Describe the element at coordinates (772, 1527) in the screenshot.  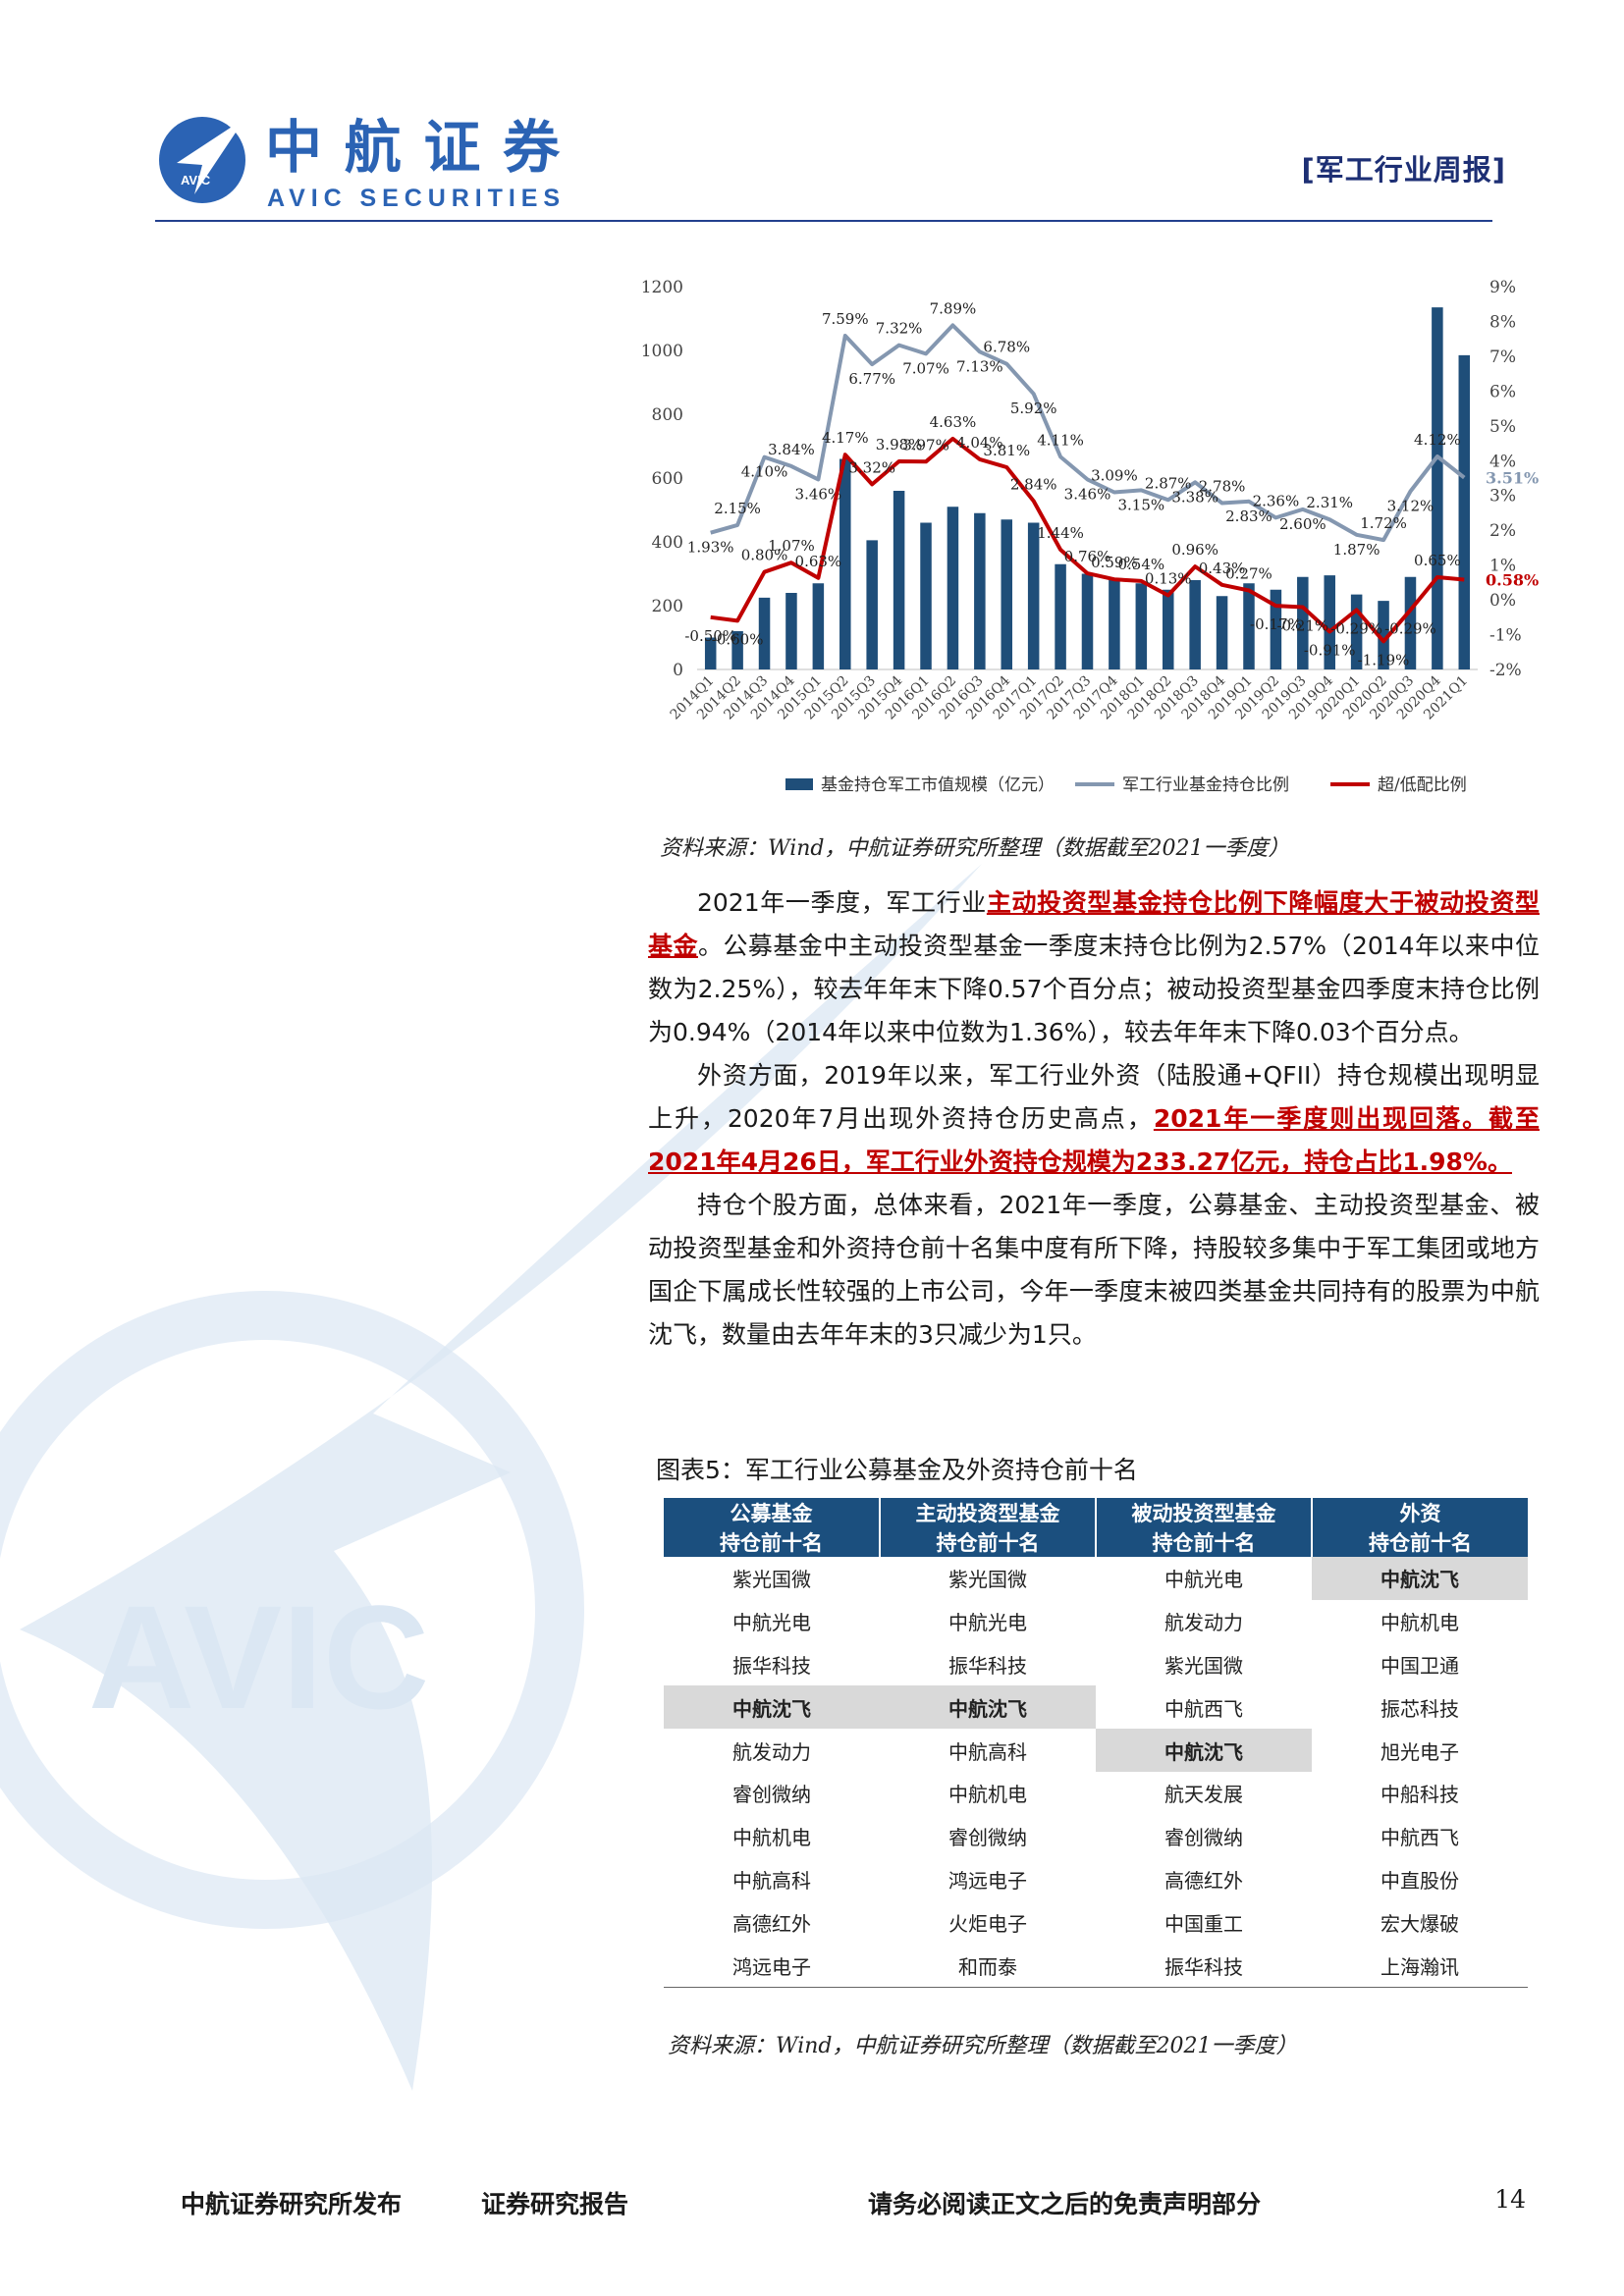
I see `header-public-fund: 公募基金 持仓前十名` at that location.